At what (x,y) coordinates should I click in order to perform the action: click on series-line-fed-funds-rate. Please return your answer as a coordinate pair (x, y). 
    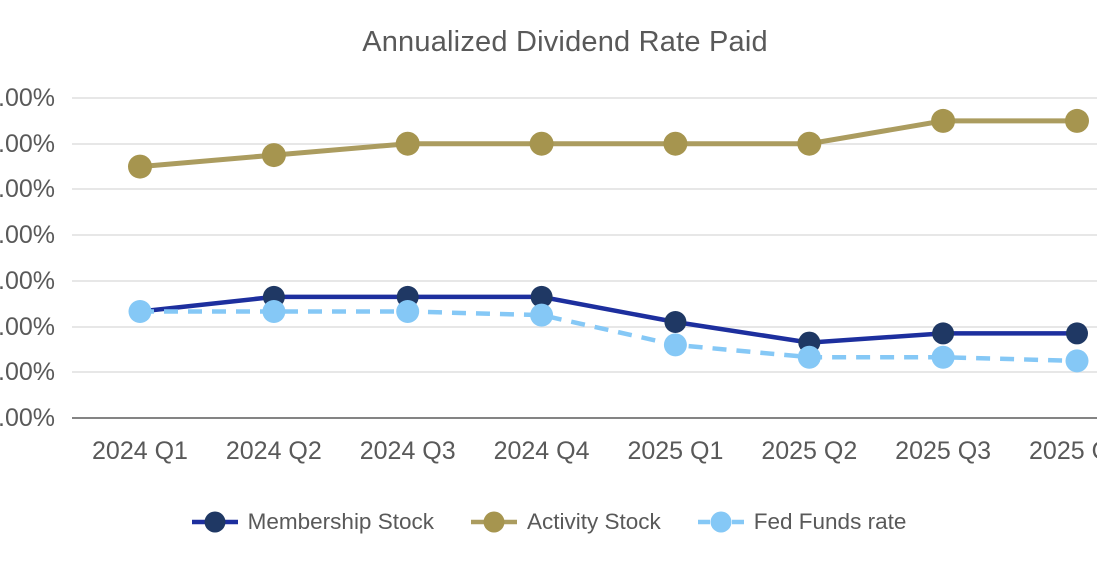
    Looking at the image, I should click on (609, 336).